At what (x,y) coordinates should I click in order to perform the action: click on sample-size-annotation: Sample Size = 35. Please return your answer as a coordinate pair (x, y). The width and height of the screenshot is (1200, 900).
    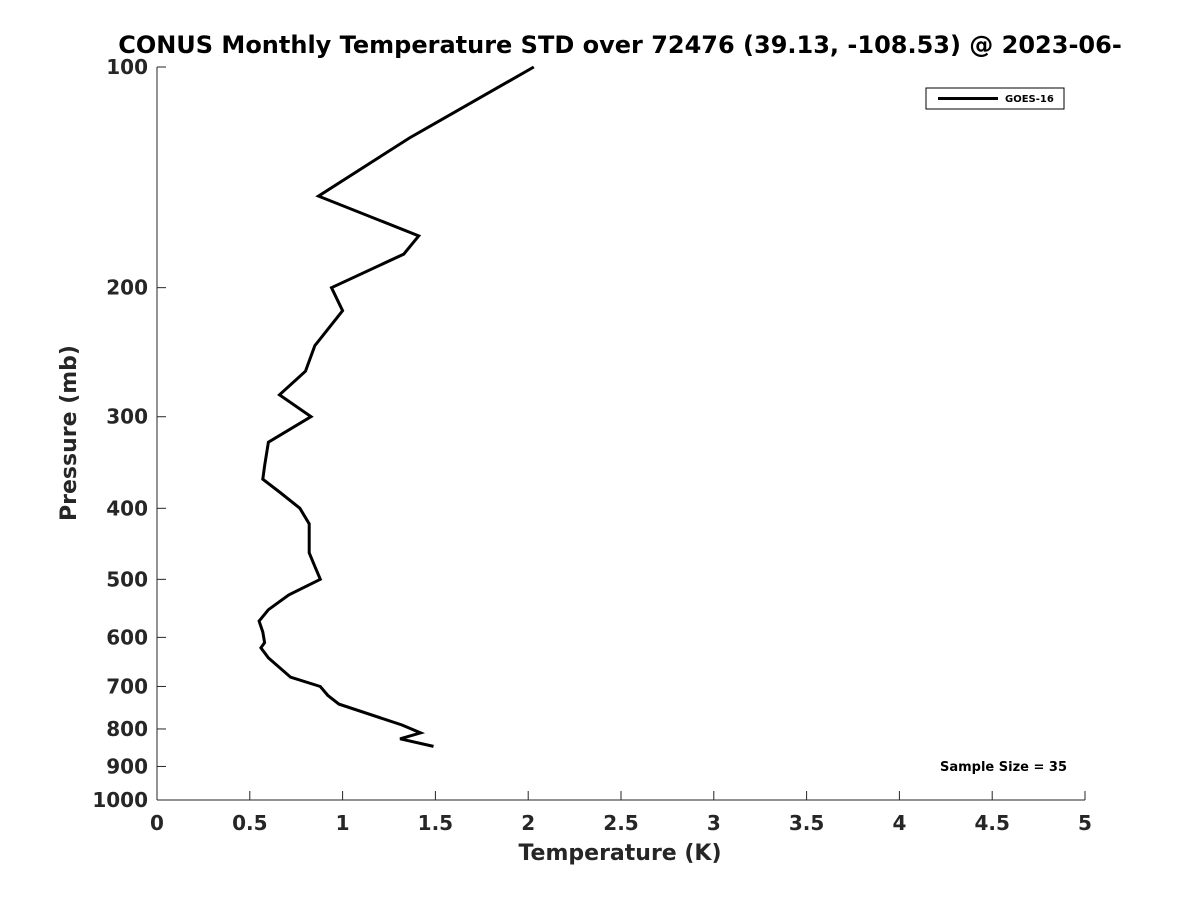
    Looking at the image, I should click on (1003, 767).